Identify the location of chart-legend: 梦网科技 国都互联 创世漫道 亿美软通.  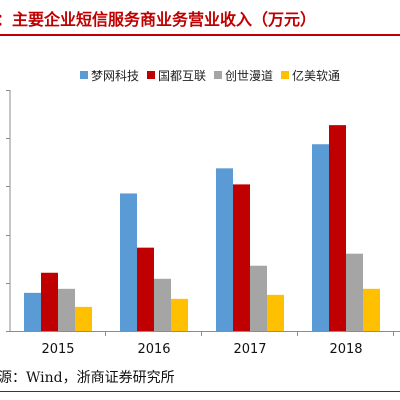
(214, 75).